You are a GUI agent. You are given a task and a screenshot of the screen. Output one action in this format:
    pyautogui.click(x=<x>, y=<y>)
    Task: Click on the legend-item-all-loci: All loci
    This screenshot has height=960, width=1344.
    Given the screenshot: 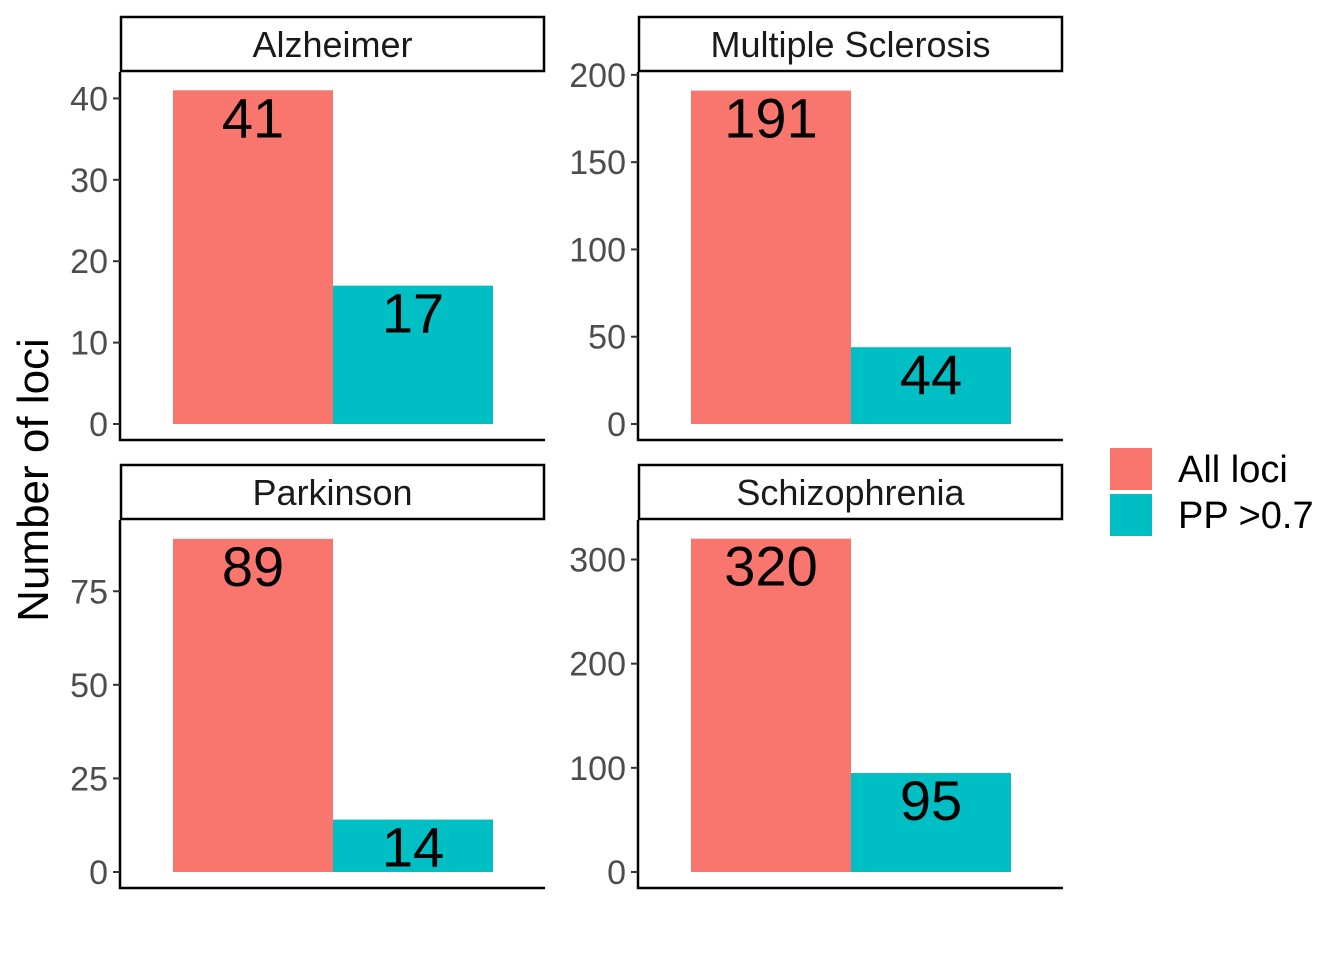 What is the action you would take?
    pyautogui.click(x=1199, y=469)
    